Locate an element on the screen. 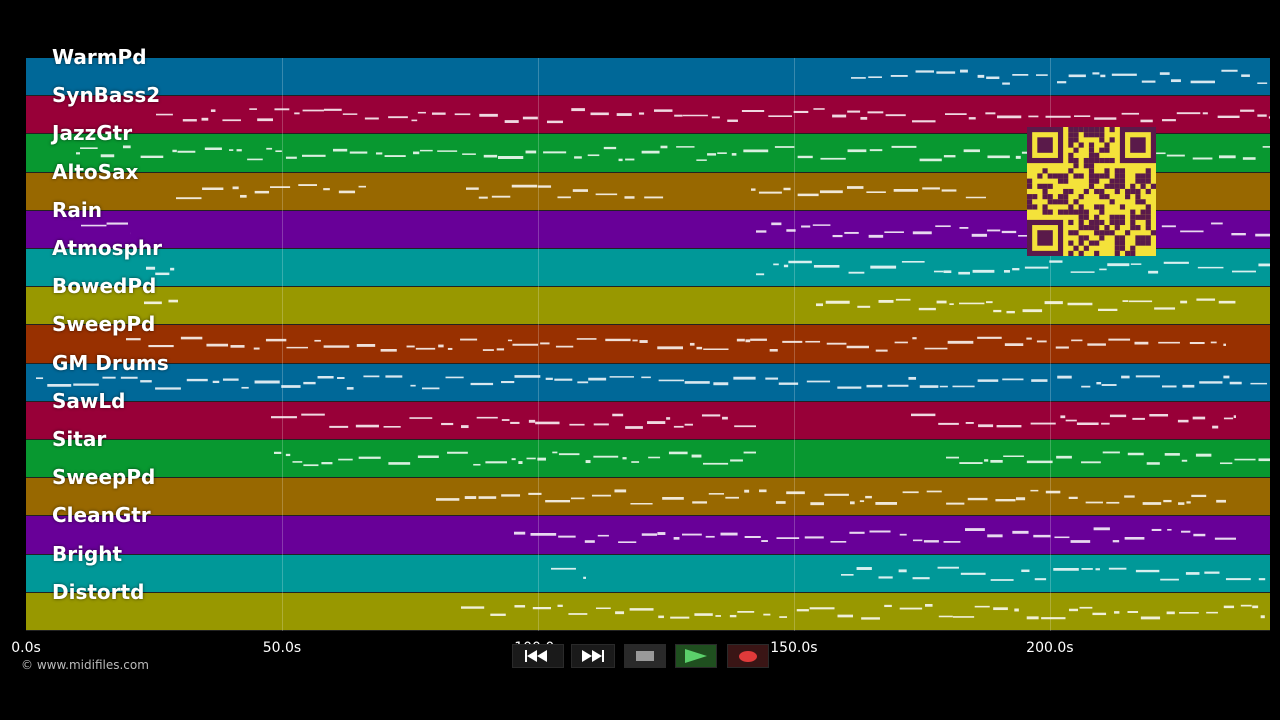 The width and height of the screenshot is (1280, 720). play-icon is located at coordinates (696, 656).